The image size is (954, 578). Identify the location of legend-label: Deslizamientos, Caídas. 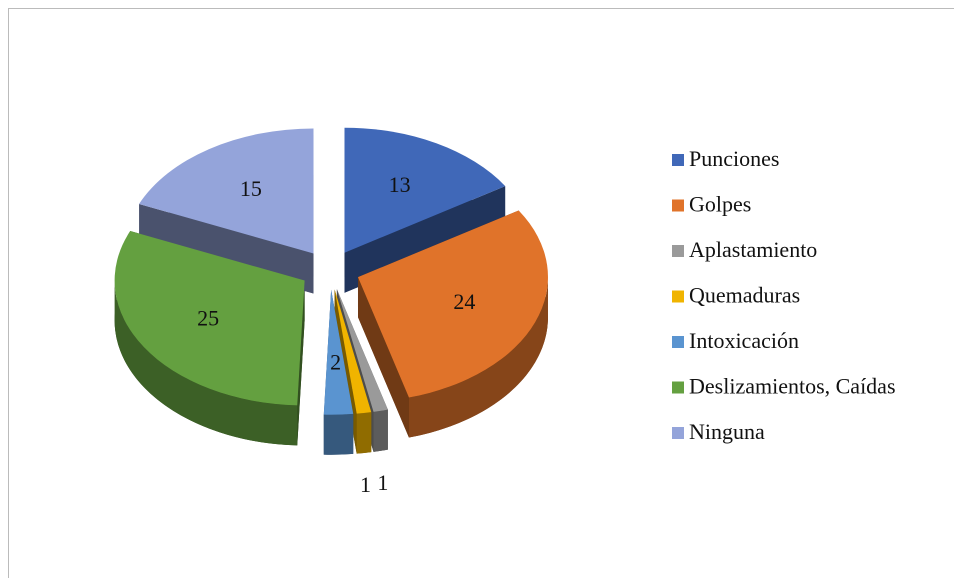
(792, 386).